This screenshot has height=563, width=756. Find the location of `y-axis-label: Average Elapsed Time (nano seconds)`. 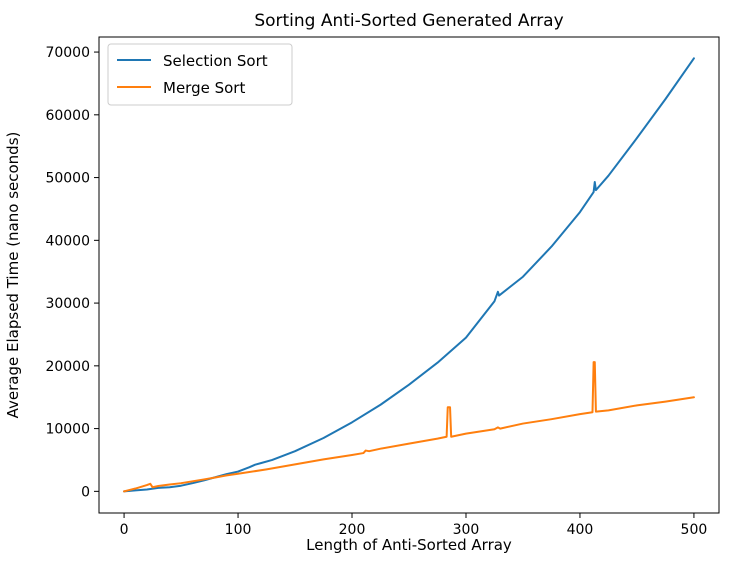

y-axis-label: Average Elapsed Time (nano seconds) is located at coordinates (13, 275).